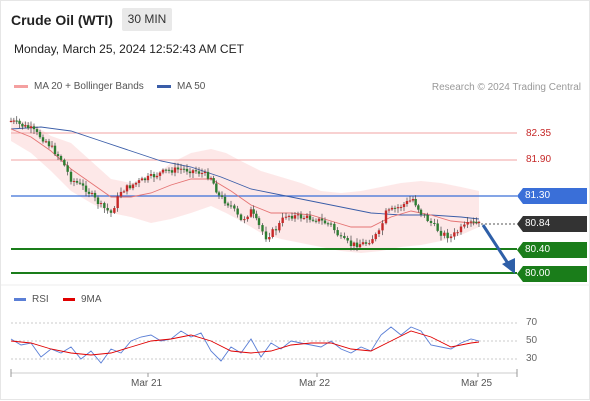 The width and height of the screenshot is (590, 401). What do you see at coordinates (315, 383) in the screenshot?
I see `x-label-mar22: Mar 22` at bounding box center [315, 383].